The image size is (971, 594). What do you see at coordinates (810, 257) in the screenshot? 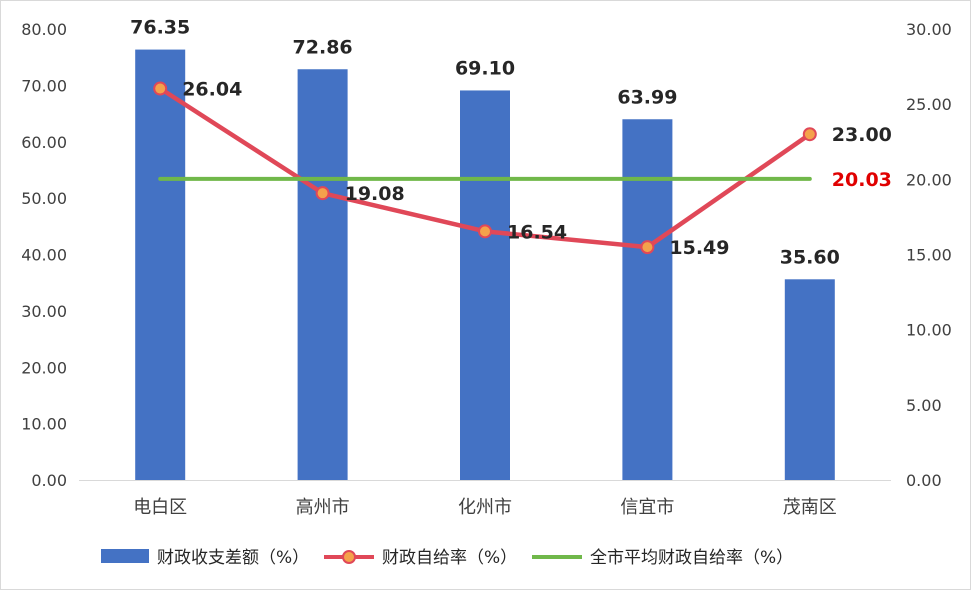
I see `bar-value-label: 35.60` at bounding box center [810, 257].